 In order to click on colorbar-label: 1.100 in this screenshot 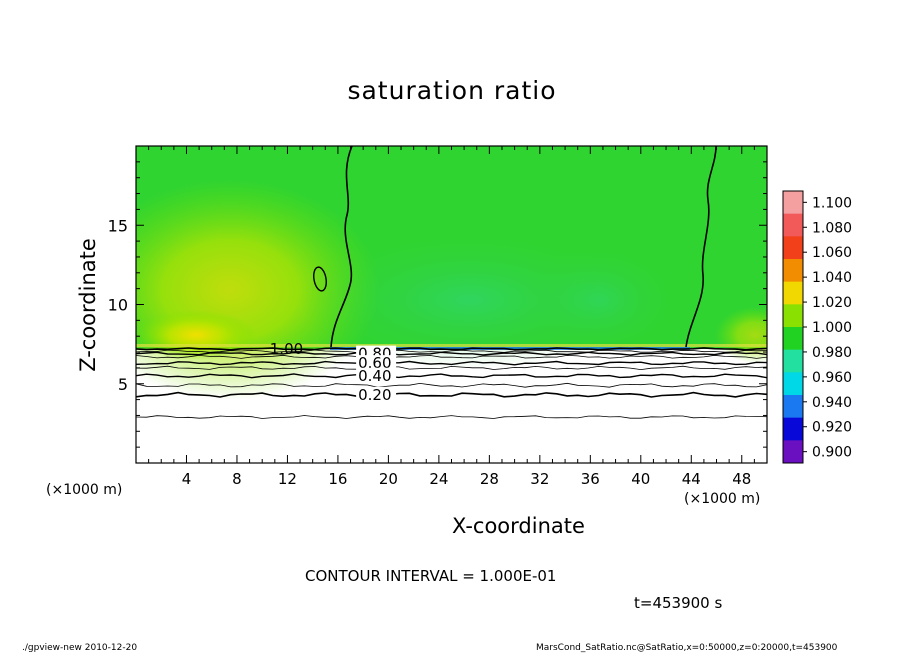, I will do `click(832, 203)`.